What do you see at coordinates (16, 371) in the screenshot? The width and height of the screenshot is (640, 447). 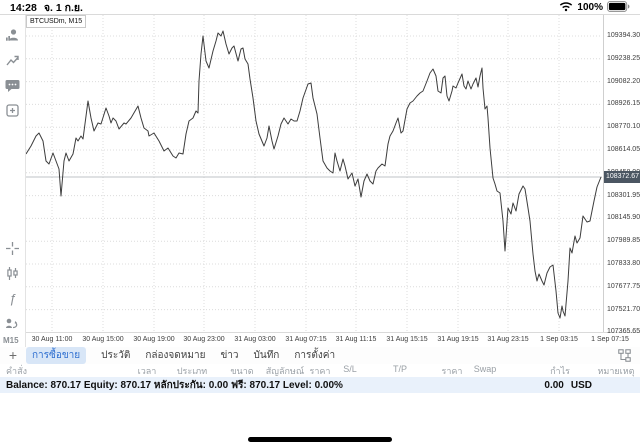 I see `orders-column-header: คำสั่ง` at bounding box center [16, 371].